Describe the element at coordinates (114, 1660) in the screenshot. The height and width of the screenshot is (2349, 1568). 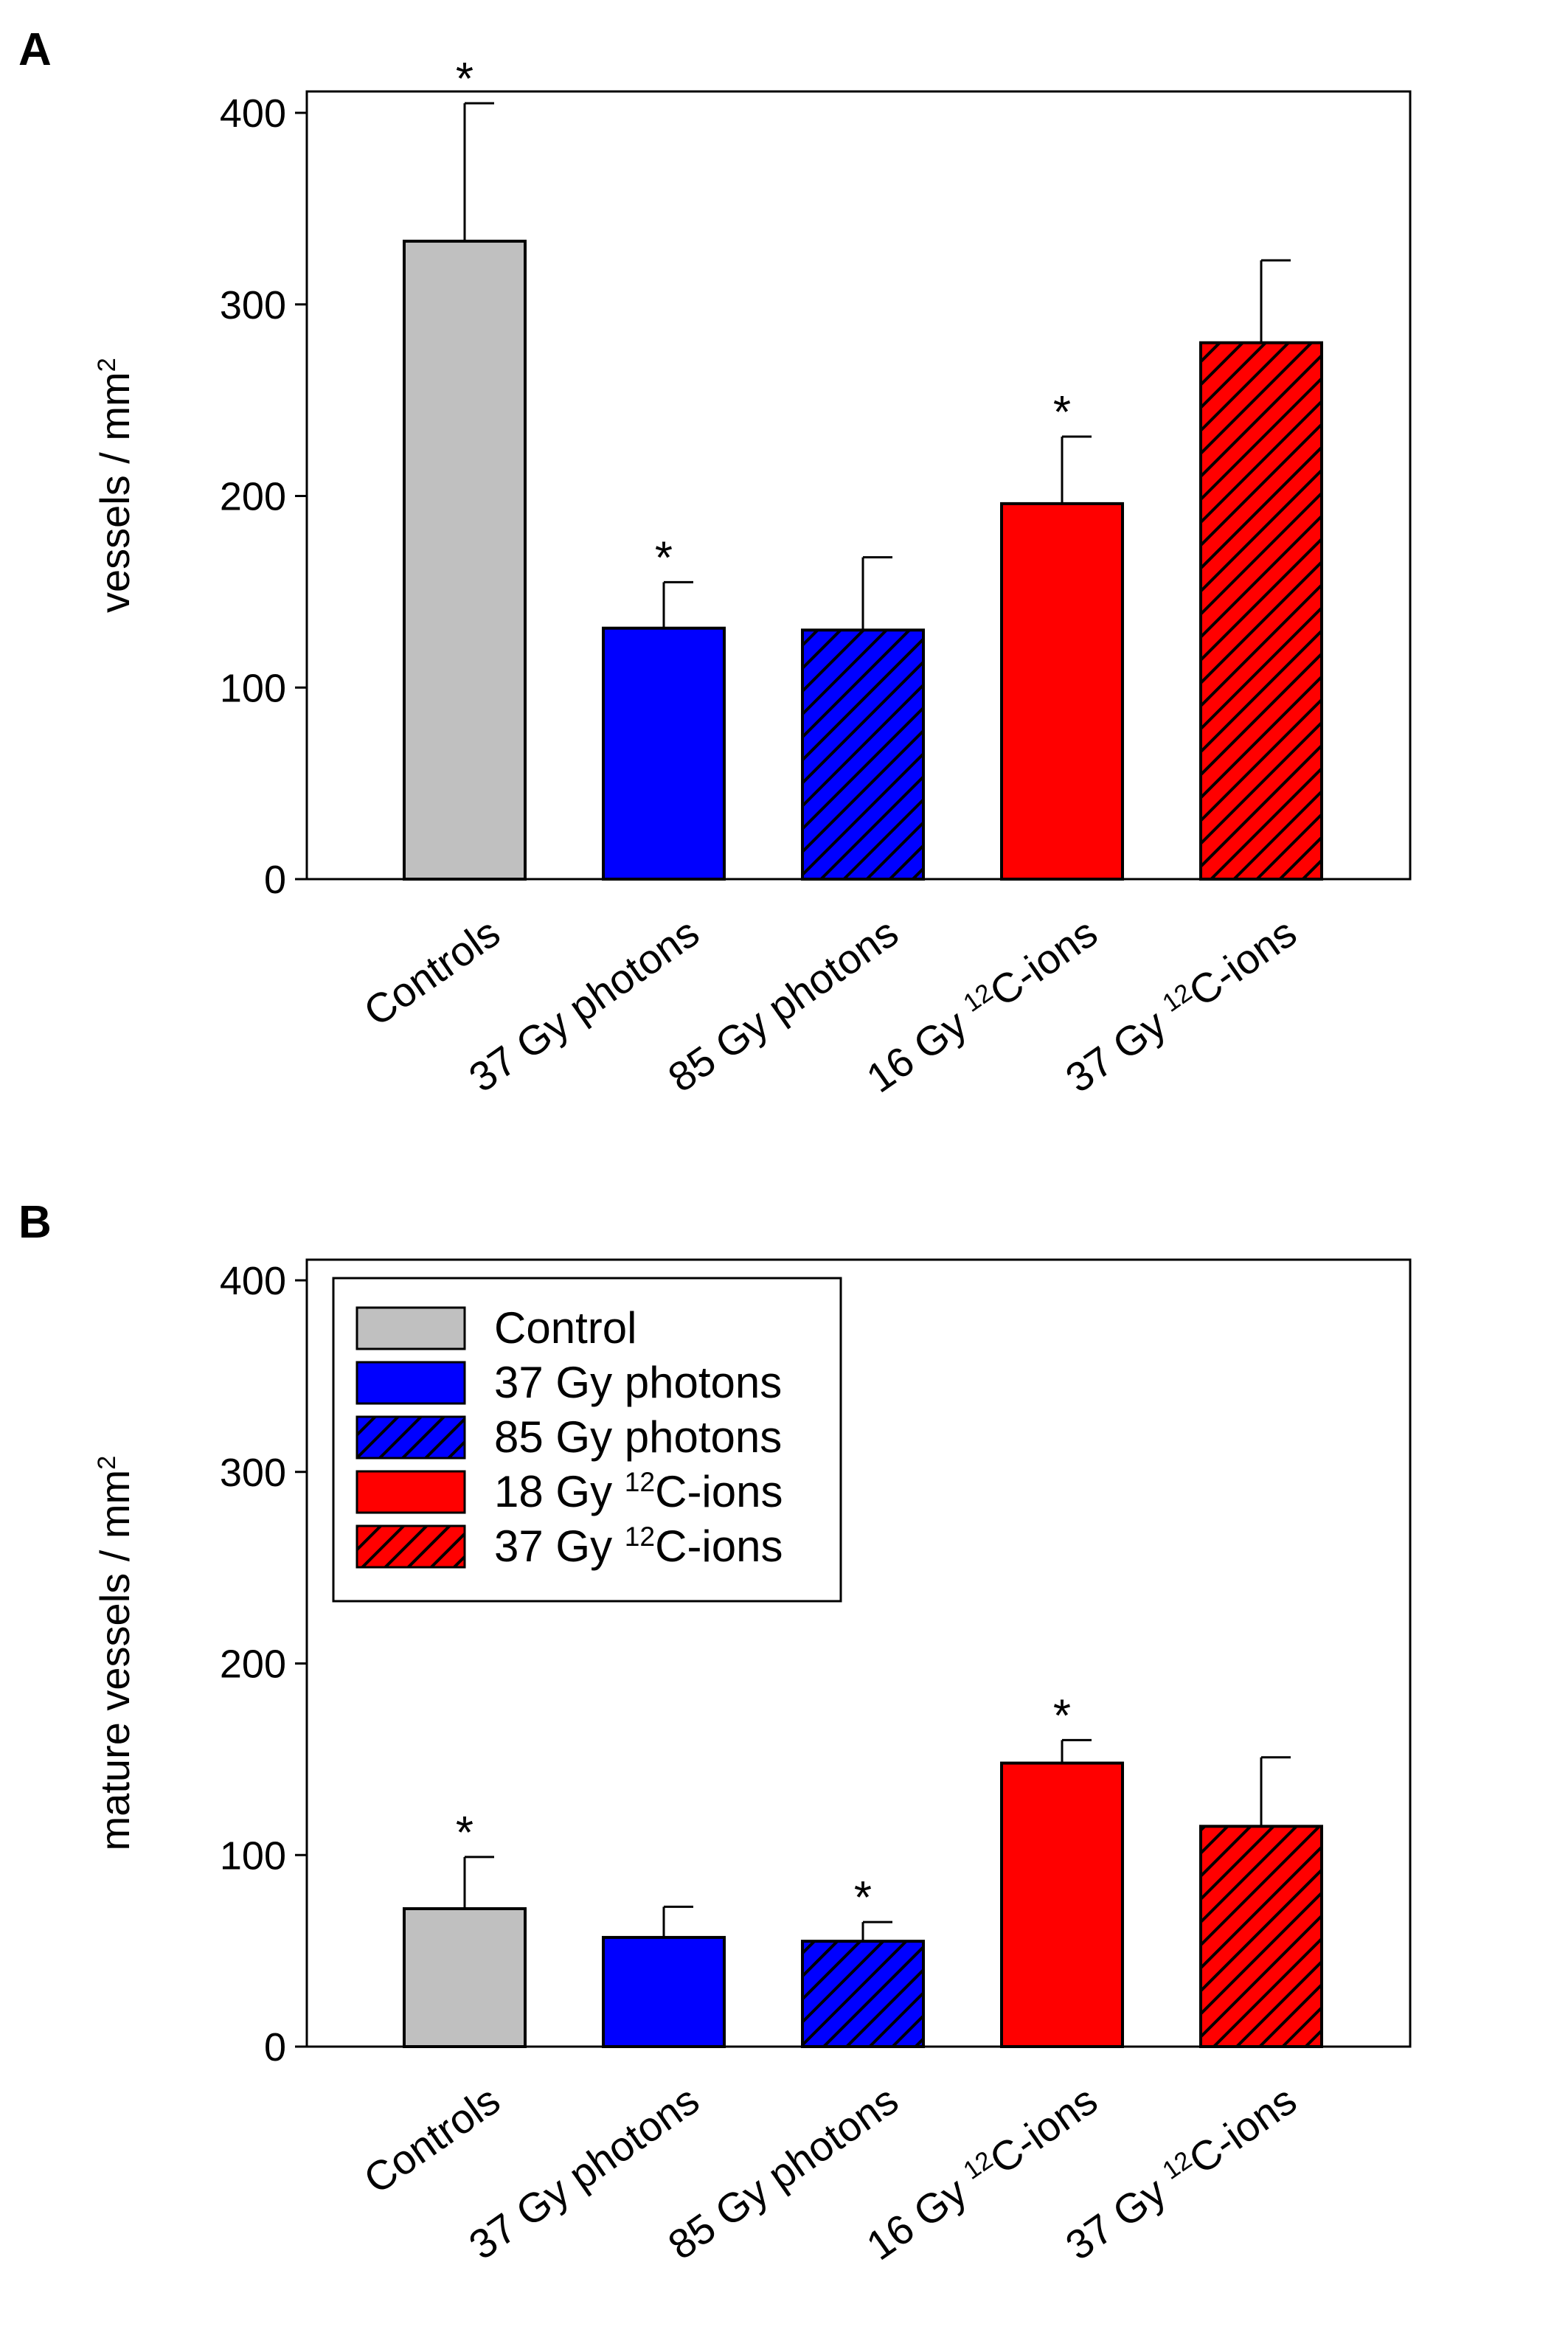
I see `y-axis-title-text: mature vessels / mm` at that location.